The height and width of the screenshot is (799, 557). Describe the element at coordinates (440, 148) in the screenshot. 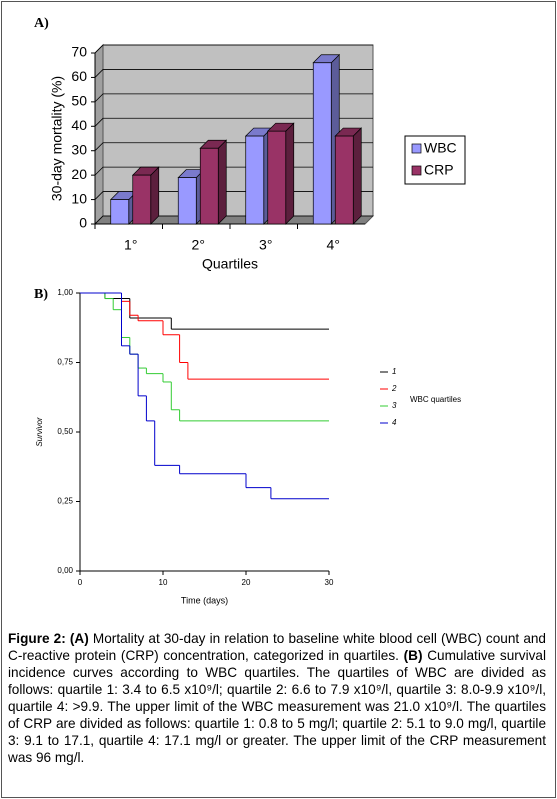

I see `legend-label: WBC` at that location.